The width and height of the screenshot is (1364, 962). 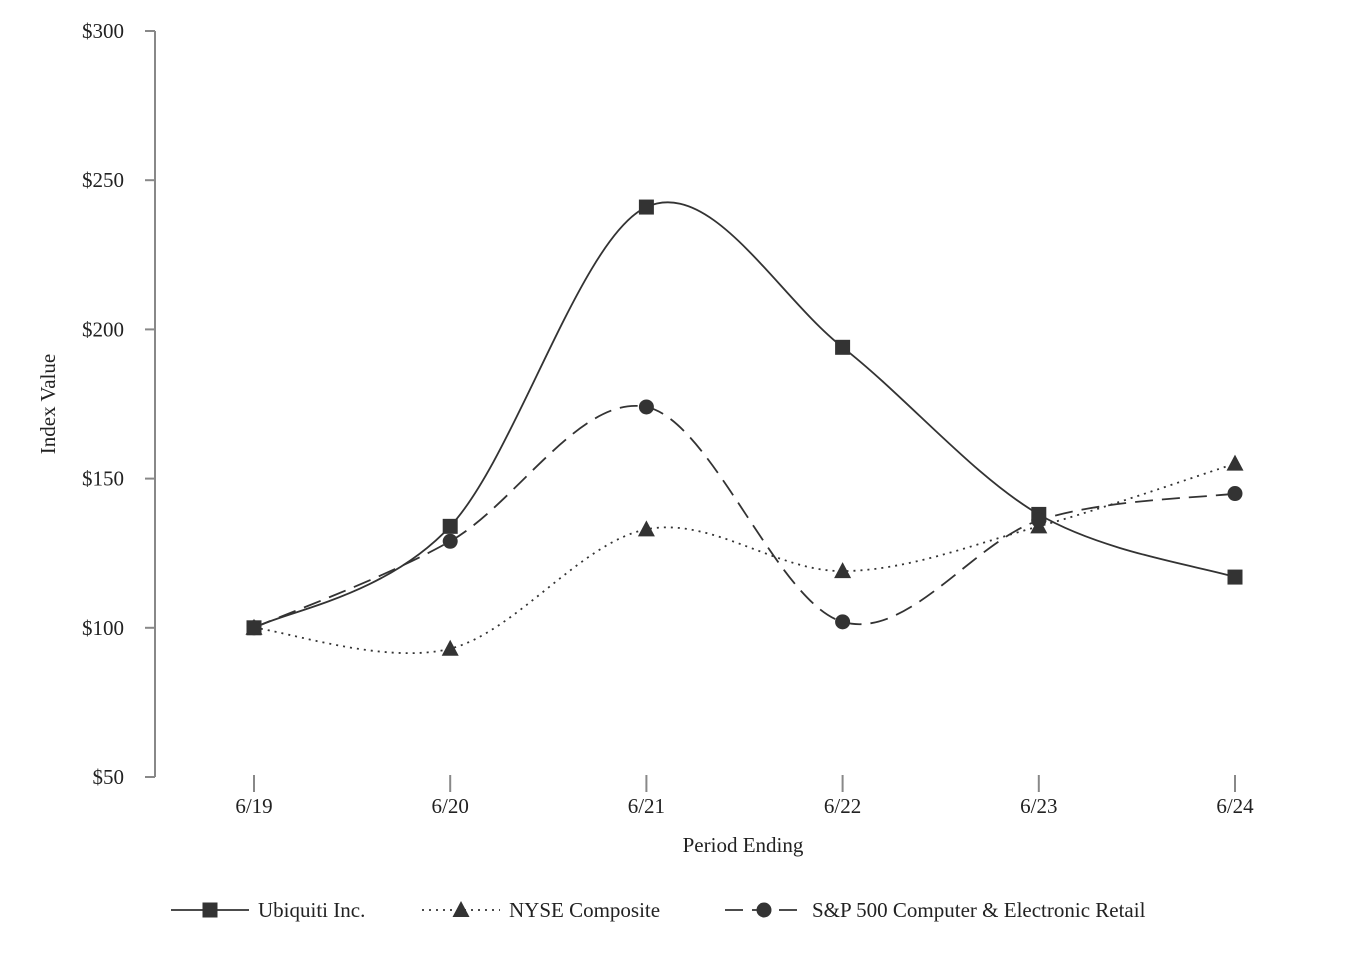 I want to click on legend-label: NYSE Composite, so click(x=584, y=910).